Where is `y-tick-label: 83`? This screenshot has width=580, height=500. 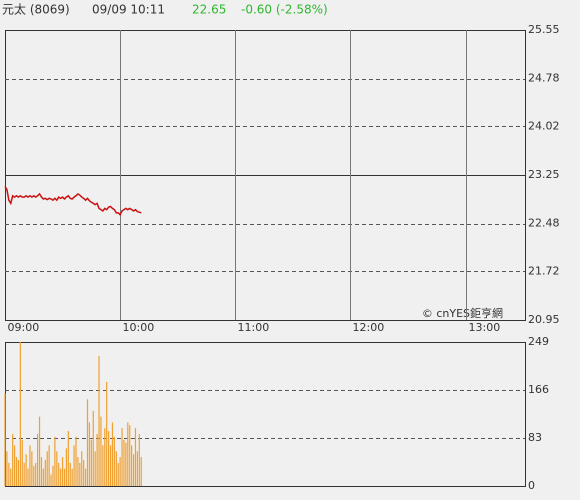
y-tick-label: 83 is located at coordinates (535, 437).